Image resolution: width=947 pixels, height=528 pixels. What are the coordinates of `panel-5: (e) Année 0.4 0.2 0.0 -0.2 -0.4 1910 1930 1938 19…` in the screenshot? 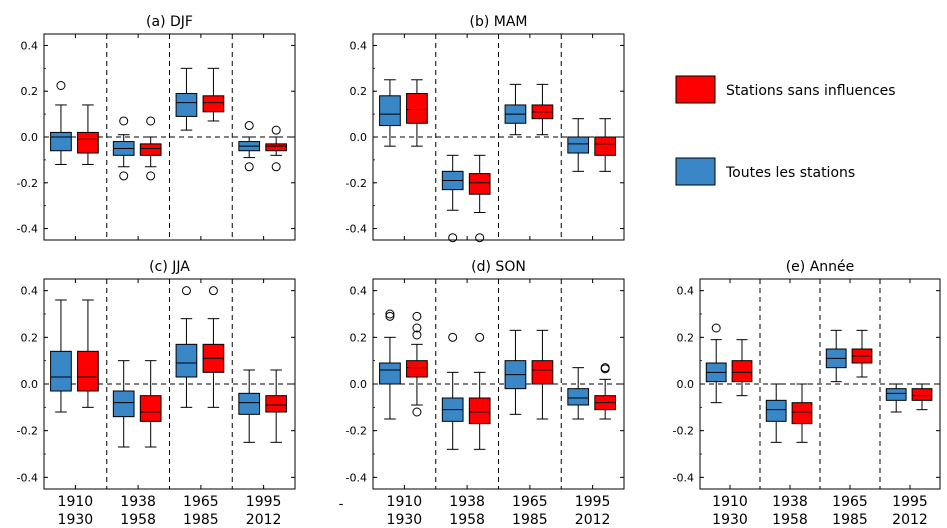 It's located at (807, 393).